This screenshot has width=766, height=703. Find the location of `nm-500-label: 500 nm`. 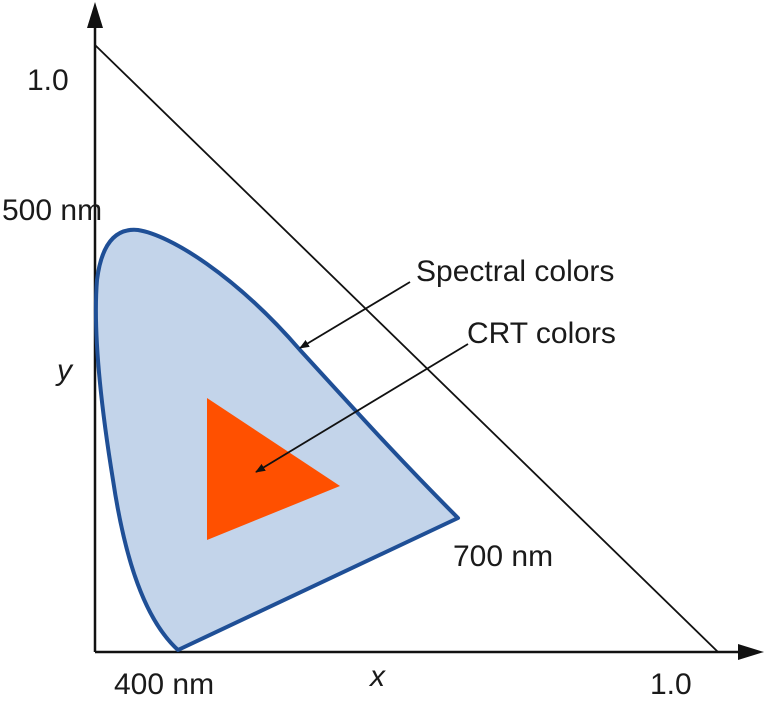

nm-500-label: 500 nm is located at coordinates (52, 210).